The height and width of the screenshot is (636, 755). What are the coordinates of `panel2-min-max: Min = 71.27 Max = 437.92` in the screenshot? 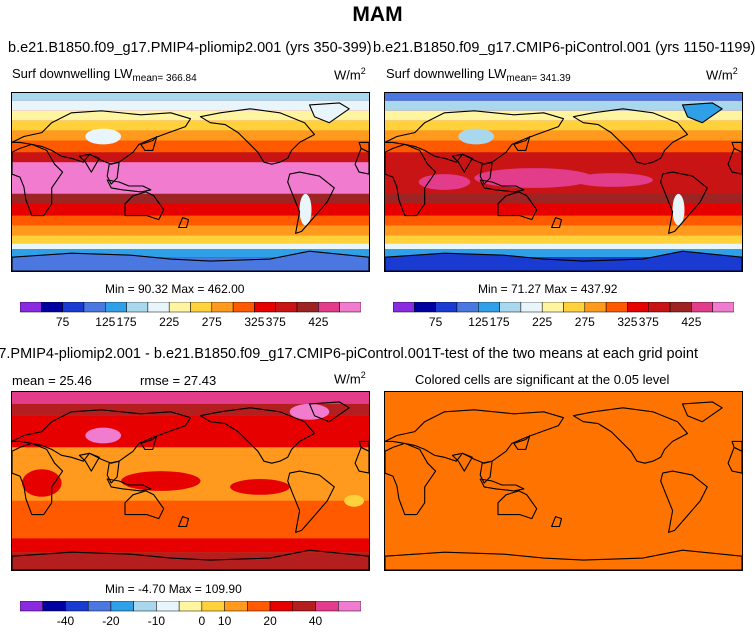 It's located at (548, 289).